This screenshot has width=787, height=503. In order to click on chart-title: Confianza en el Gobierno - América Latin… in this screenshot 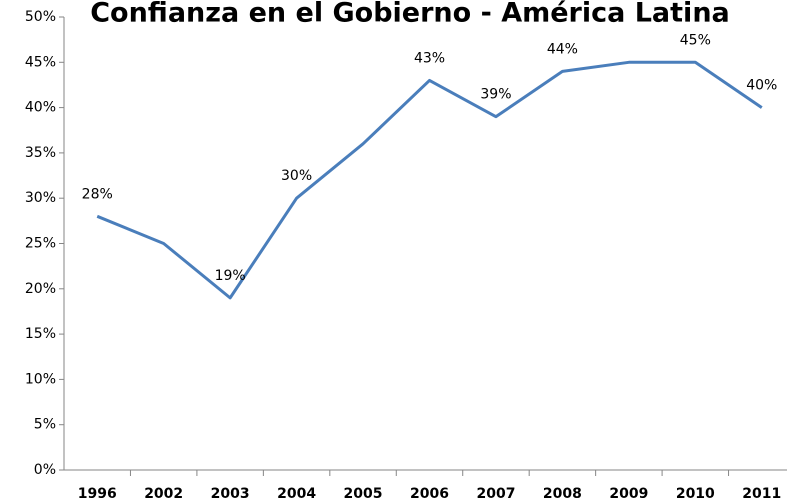, I will do `click(410, 14)`.